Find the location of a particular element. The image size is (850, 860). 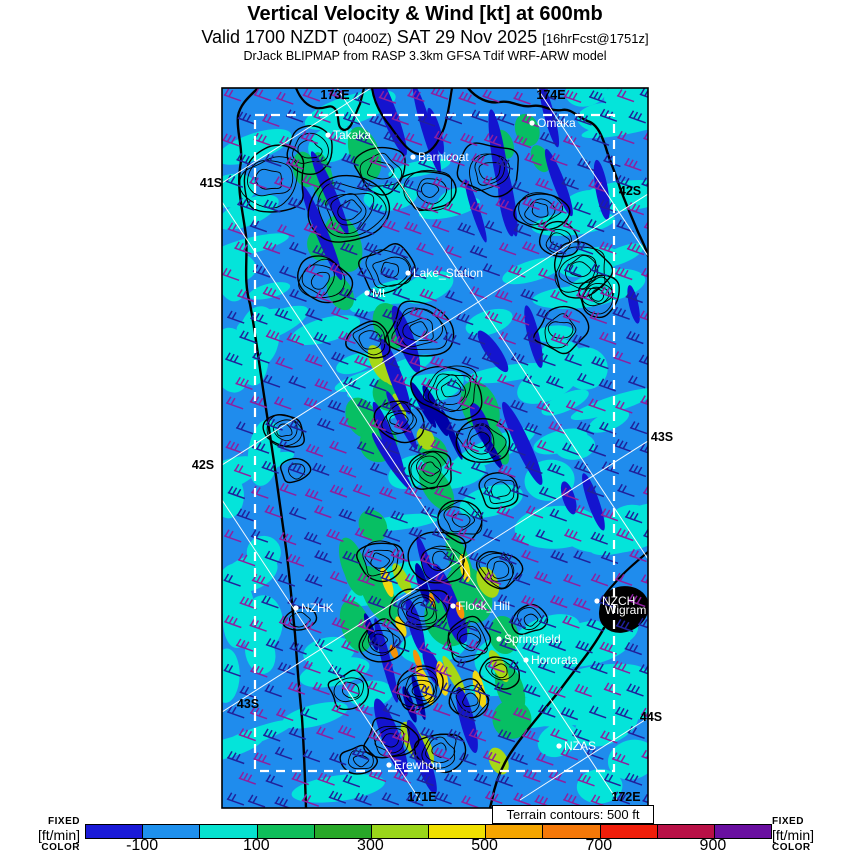

graticule-label: 41S is located at coordinates (211, 183).